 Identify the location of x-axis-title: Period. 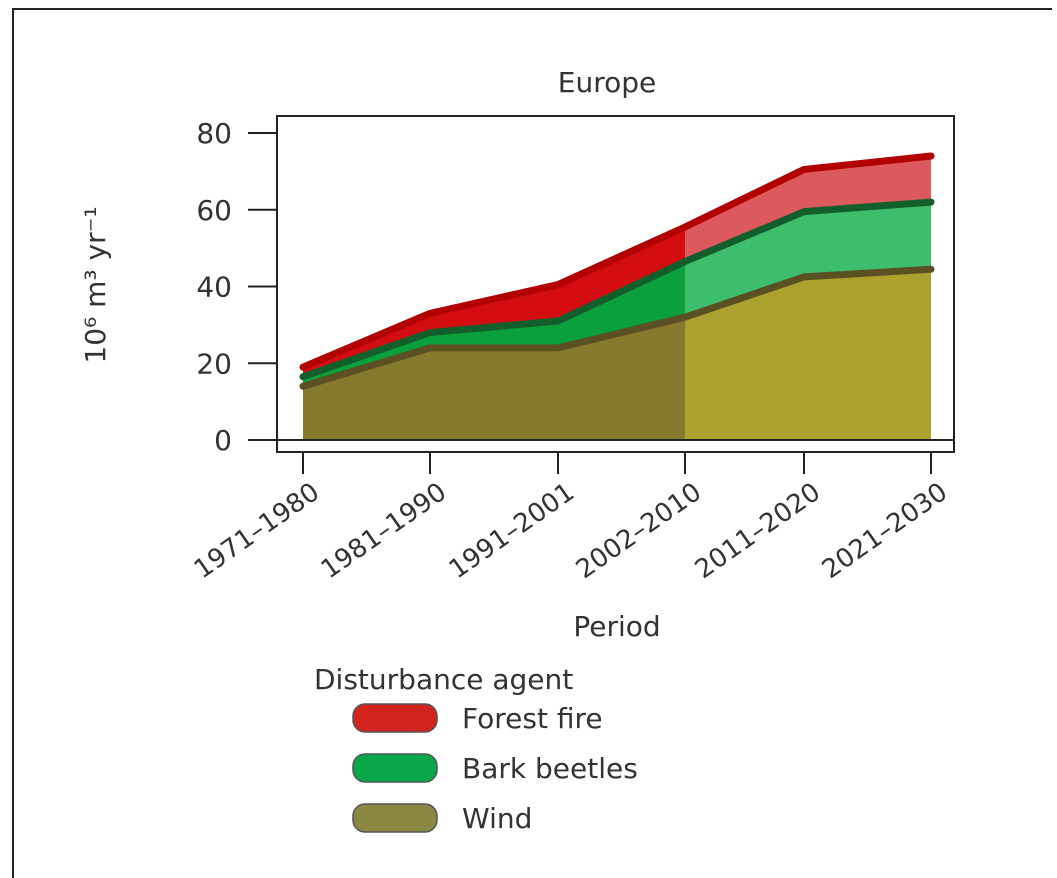
(616, 626).